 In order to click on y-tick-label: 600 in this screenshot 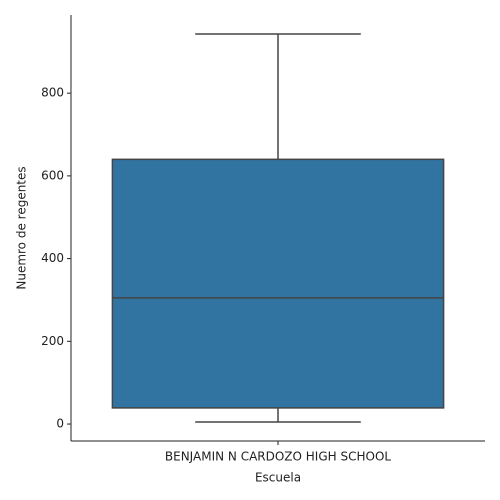, I will do `click(52, 175)`.